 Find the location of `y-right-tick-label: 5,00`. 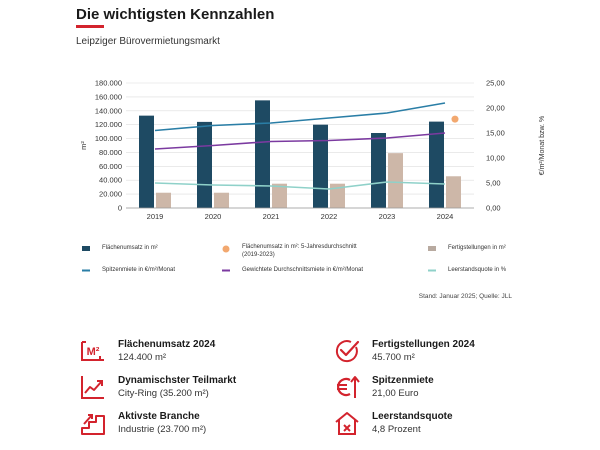

y-right-tick-label: 5,00 is located at coordinates (493, 183).